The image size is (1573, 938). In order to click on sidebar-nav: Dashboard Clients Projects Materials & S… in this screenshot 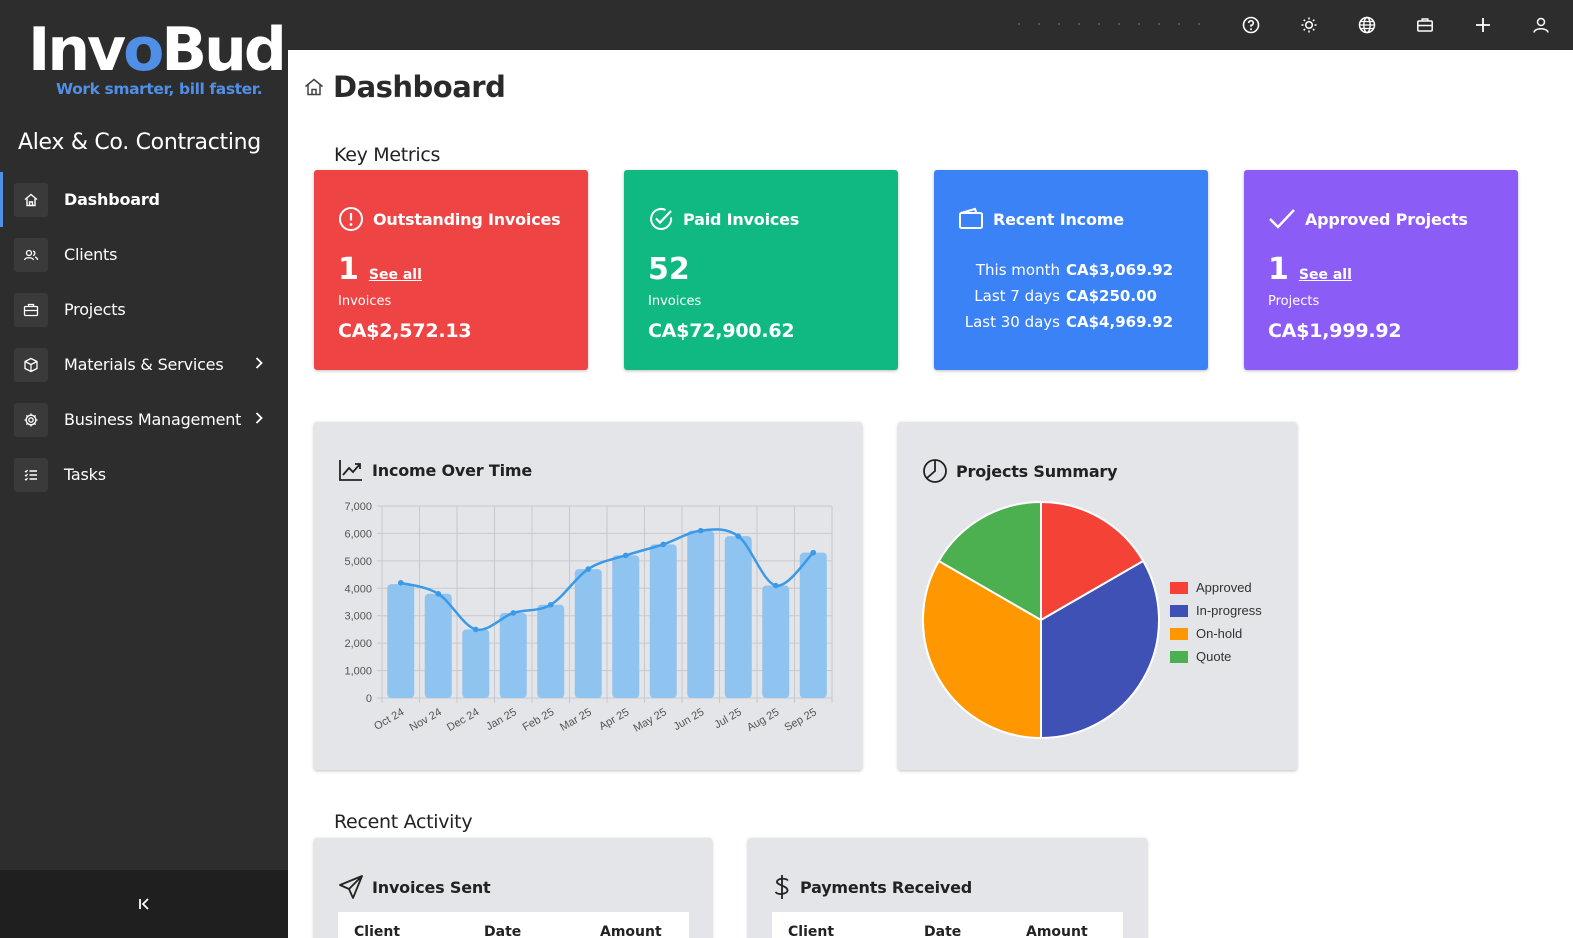, I will do `click(144, 337)`.